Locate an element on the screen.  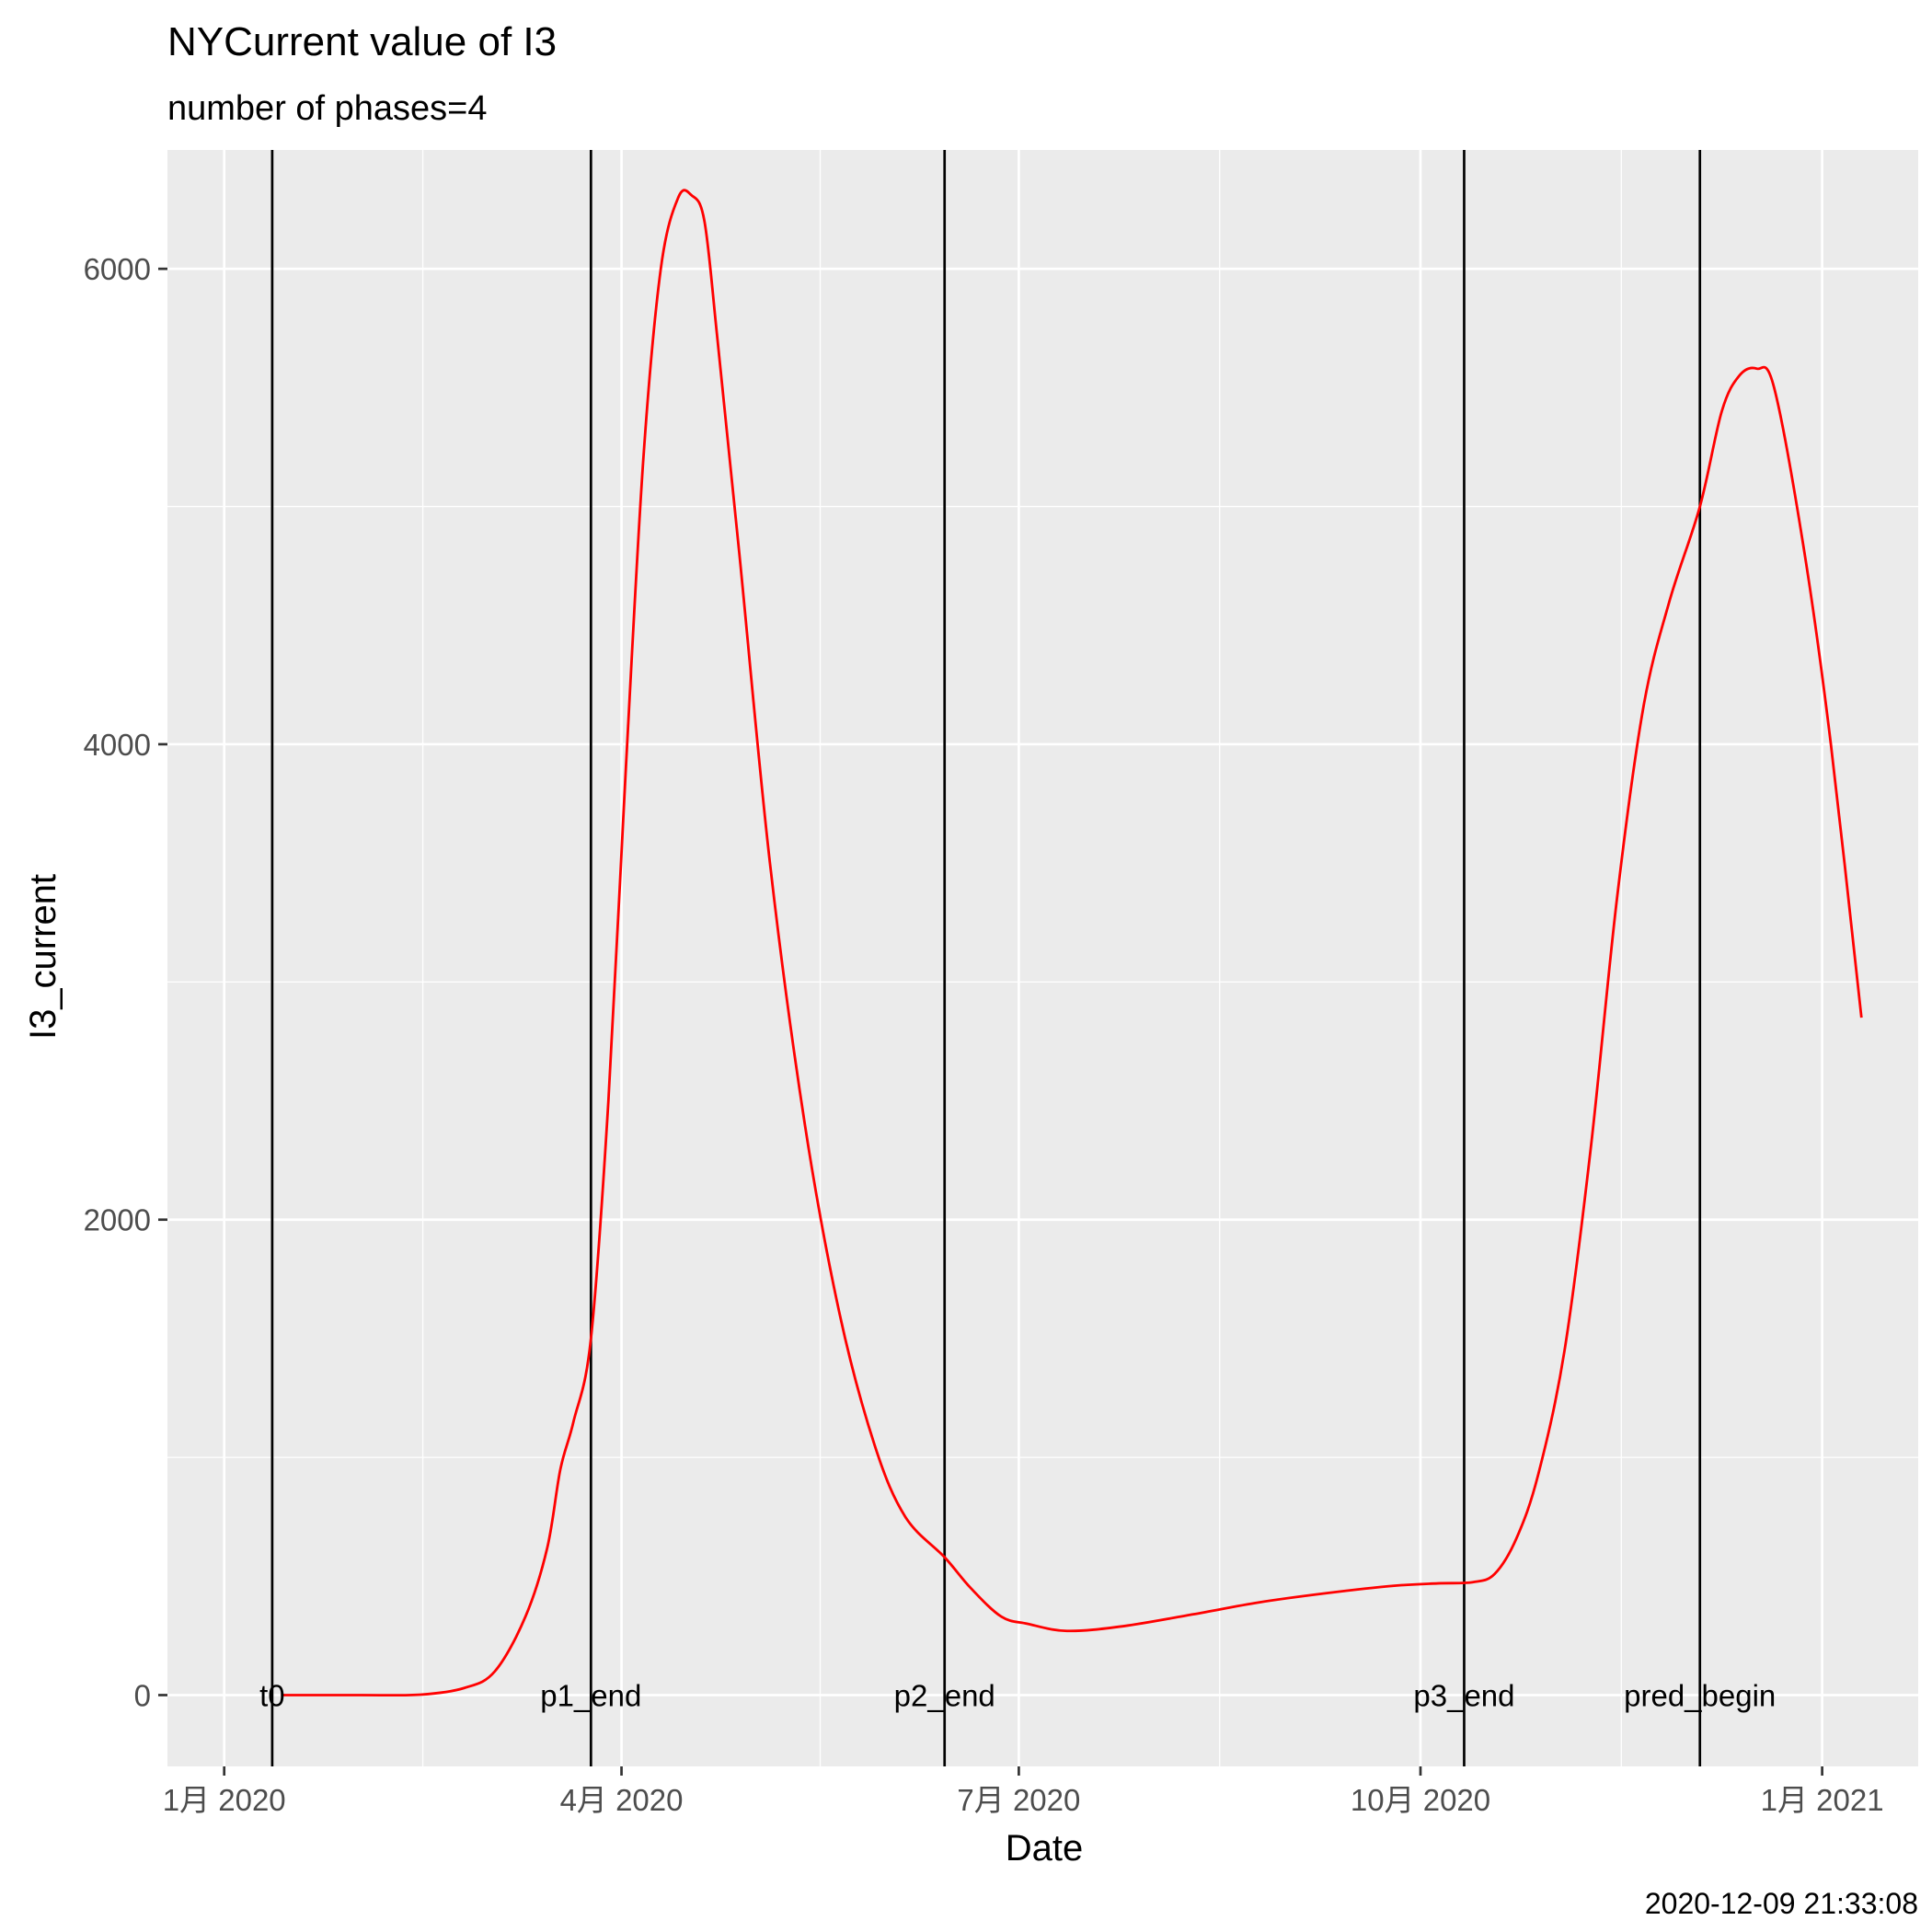
chart-subtitle: number of phases=4 is located at coordinates (327, 108).